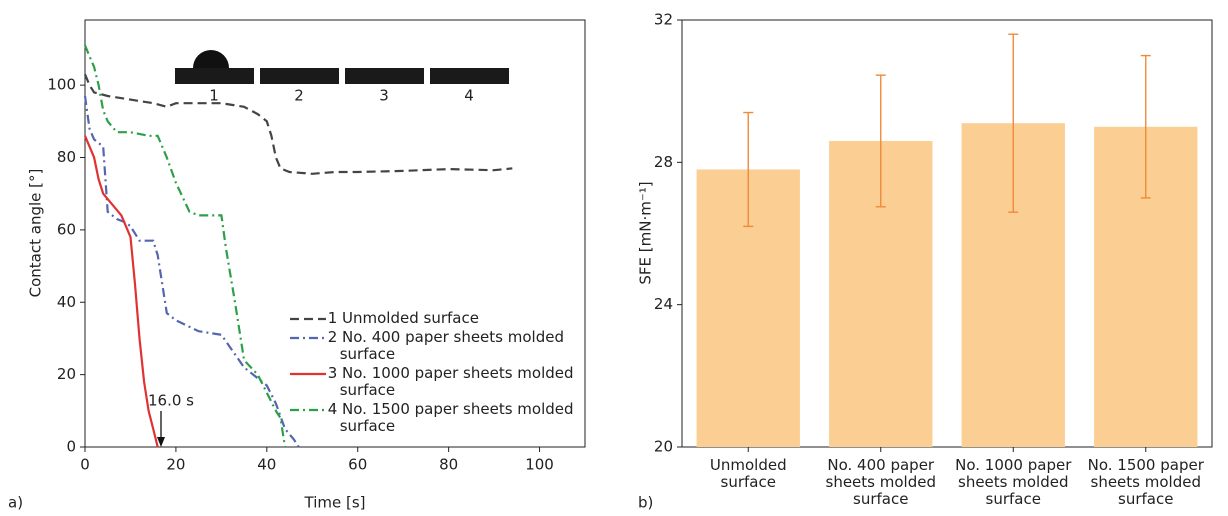  I want to click on panel-label: a), so click(15, 503).